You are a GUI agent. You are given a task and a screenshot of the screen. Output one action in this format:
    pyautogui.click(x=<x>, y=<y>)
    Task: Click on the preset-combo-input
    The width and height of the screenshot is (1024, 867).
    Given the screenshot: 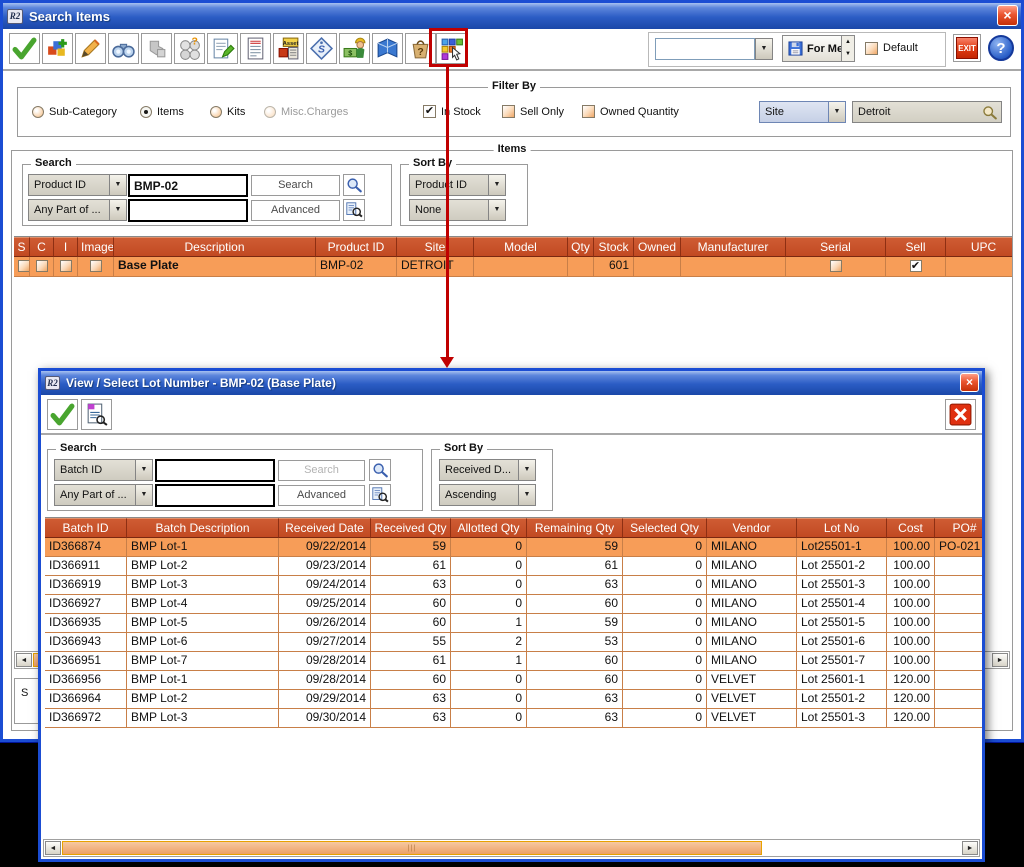 What is the action you would take?
    pyautogui.click(x=705, y=49)
    